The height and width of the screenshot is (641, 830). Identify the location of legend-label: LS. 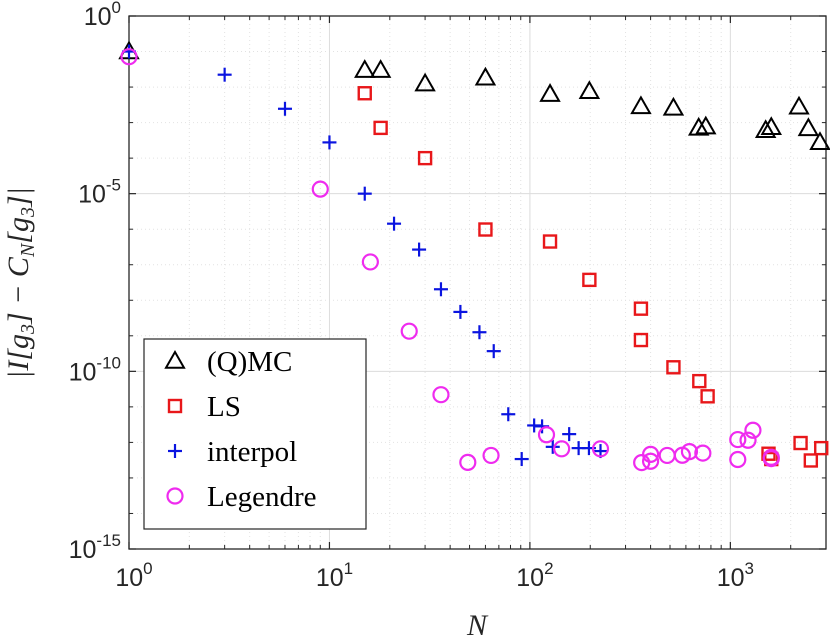
(224, 407).